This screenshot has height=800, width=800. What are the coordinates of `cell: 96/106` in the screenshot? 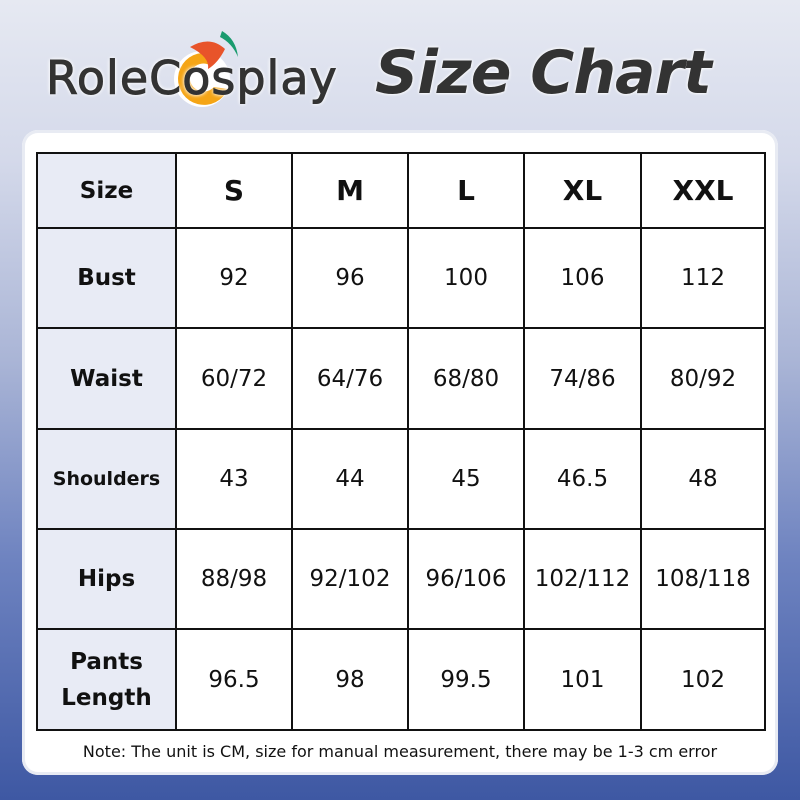 It's located at (466, 579).